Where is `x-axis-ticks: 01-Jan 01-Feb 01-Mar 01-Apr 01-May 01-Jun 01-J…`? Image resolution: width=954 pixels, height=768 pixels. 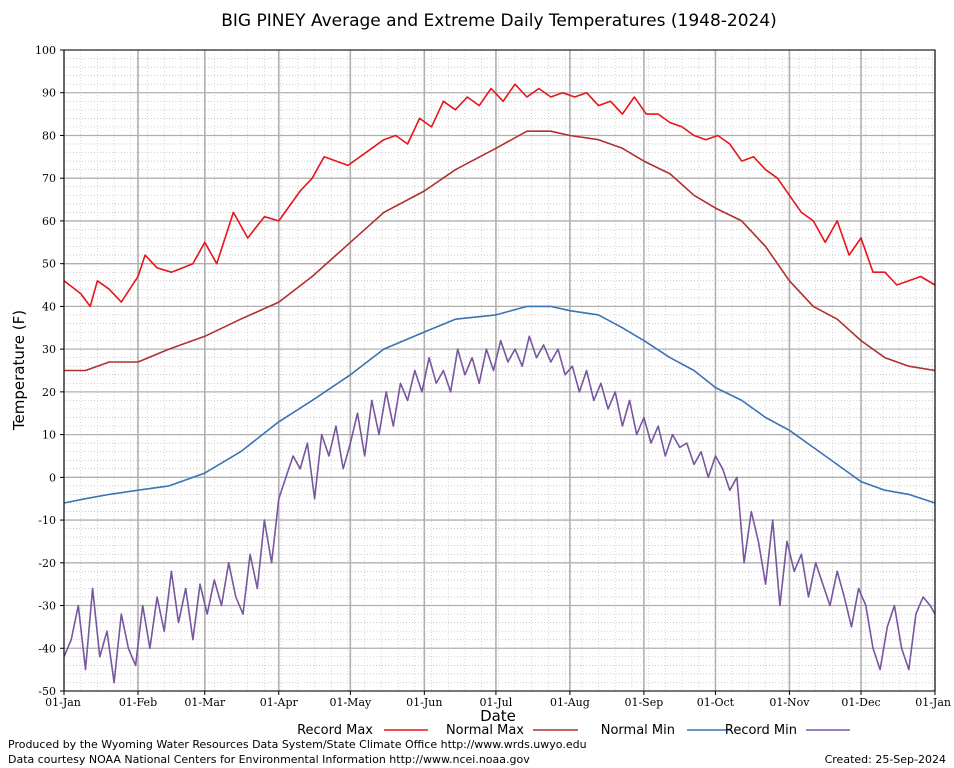 x-axis-ticks: 01-Jan 01-Feb 01-Mar 01-Apr 01-May 01-Jun 01-J… is located at coordinates (498, 700).